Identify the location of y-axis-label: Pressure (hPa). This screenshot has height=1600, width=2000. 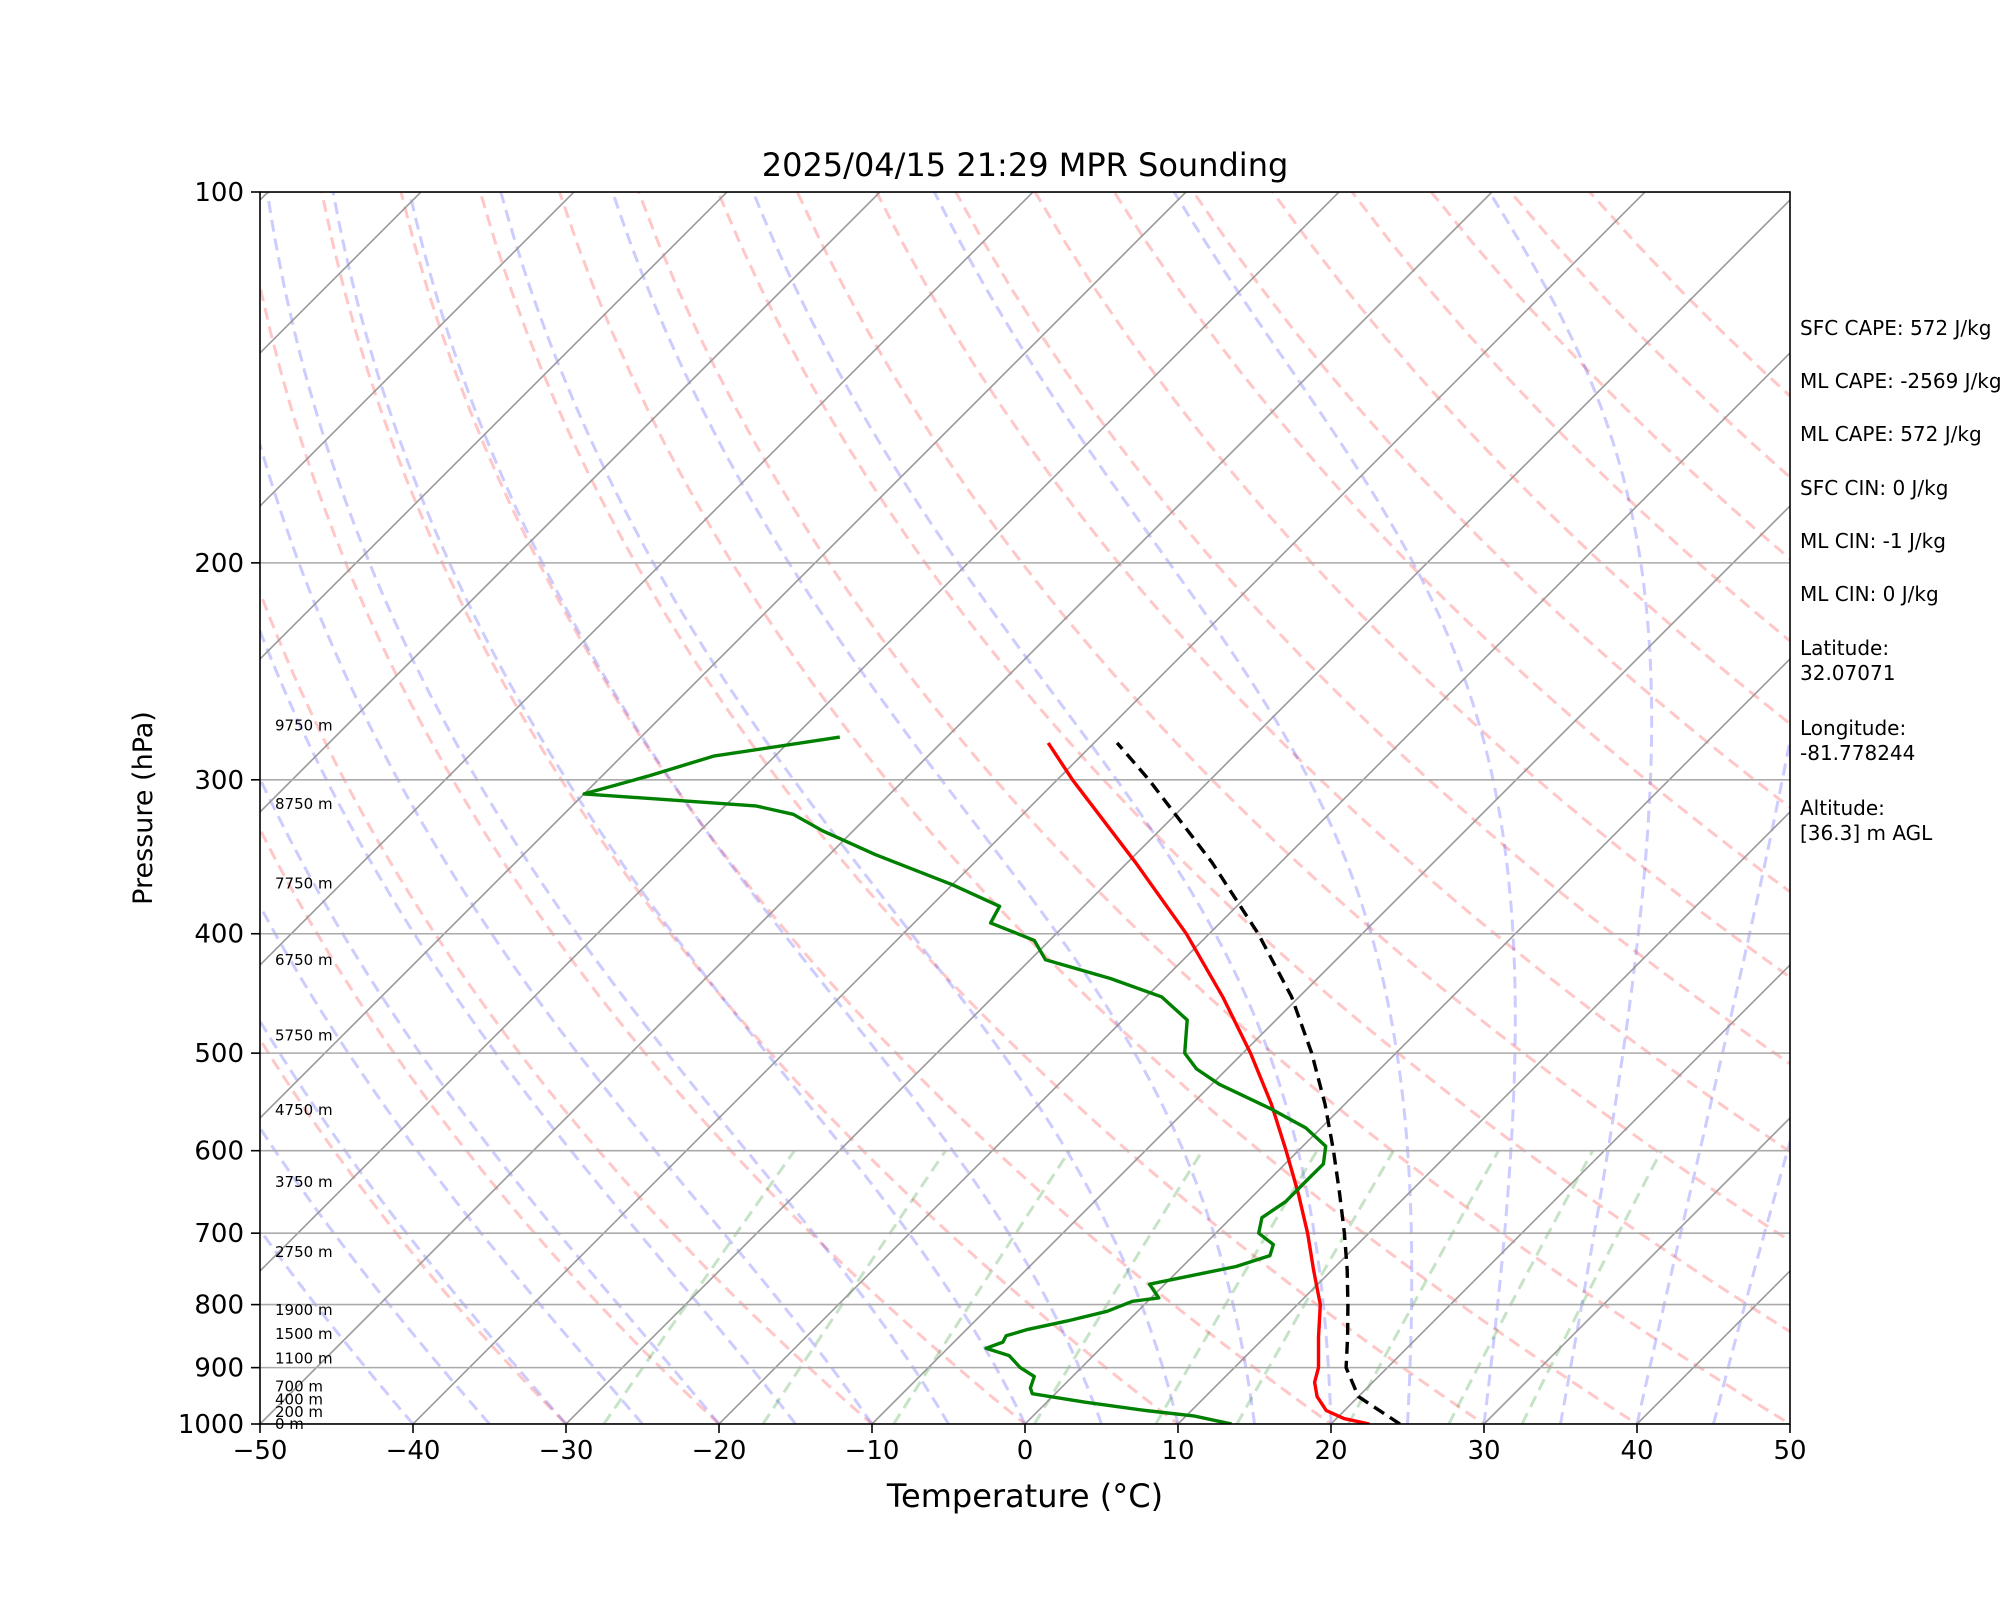
(143, 808).